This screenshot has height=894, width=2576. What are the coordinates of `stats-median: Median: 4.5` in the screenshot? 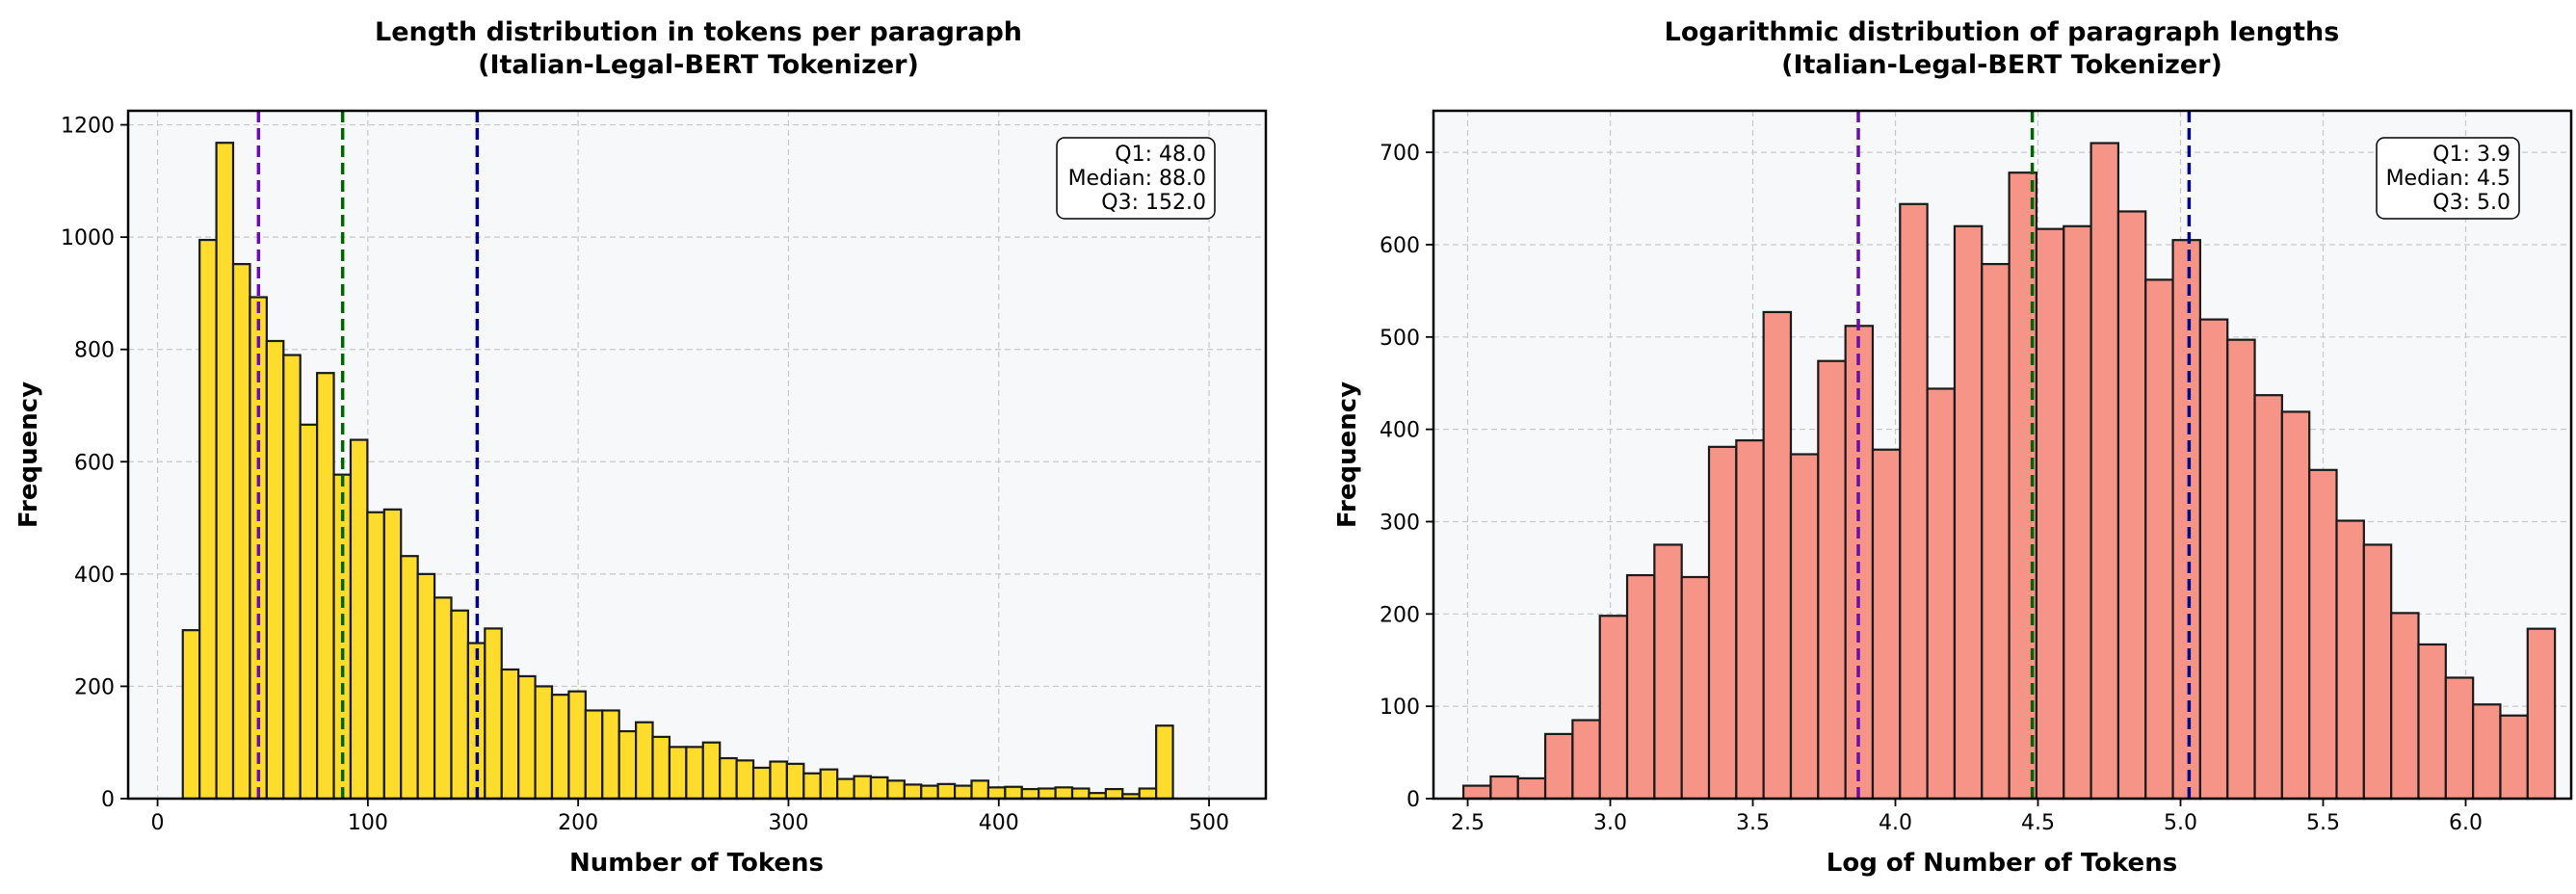 It's located at (2448, 179).